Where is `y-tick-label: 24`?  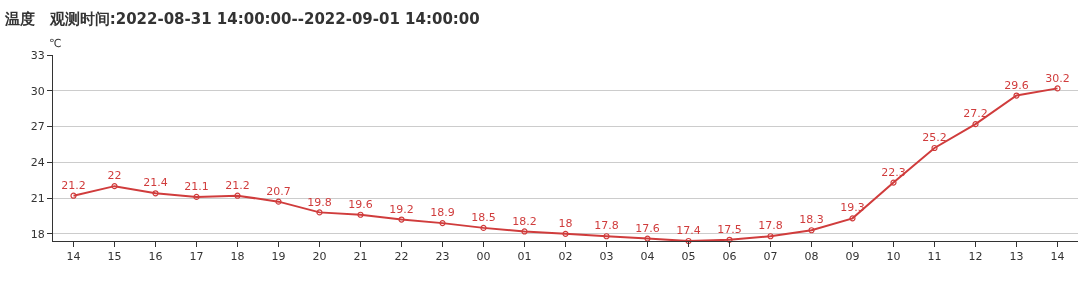
y-tick-label: 24 is located at coordinates (37, 163).